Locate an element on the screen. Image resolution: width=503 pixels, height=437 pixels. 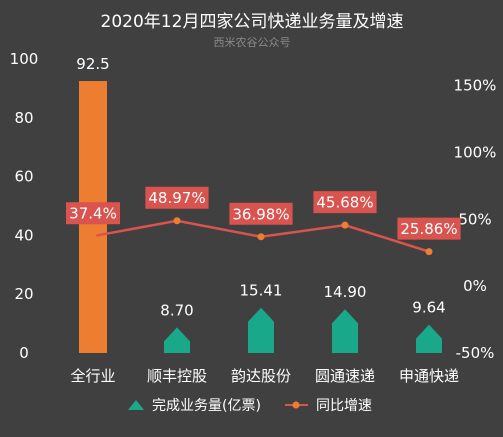
category-label: 韵达股份 is located at coordinates (261, 376).